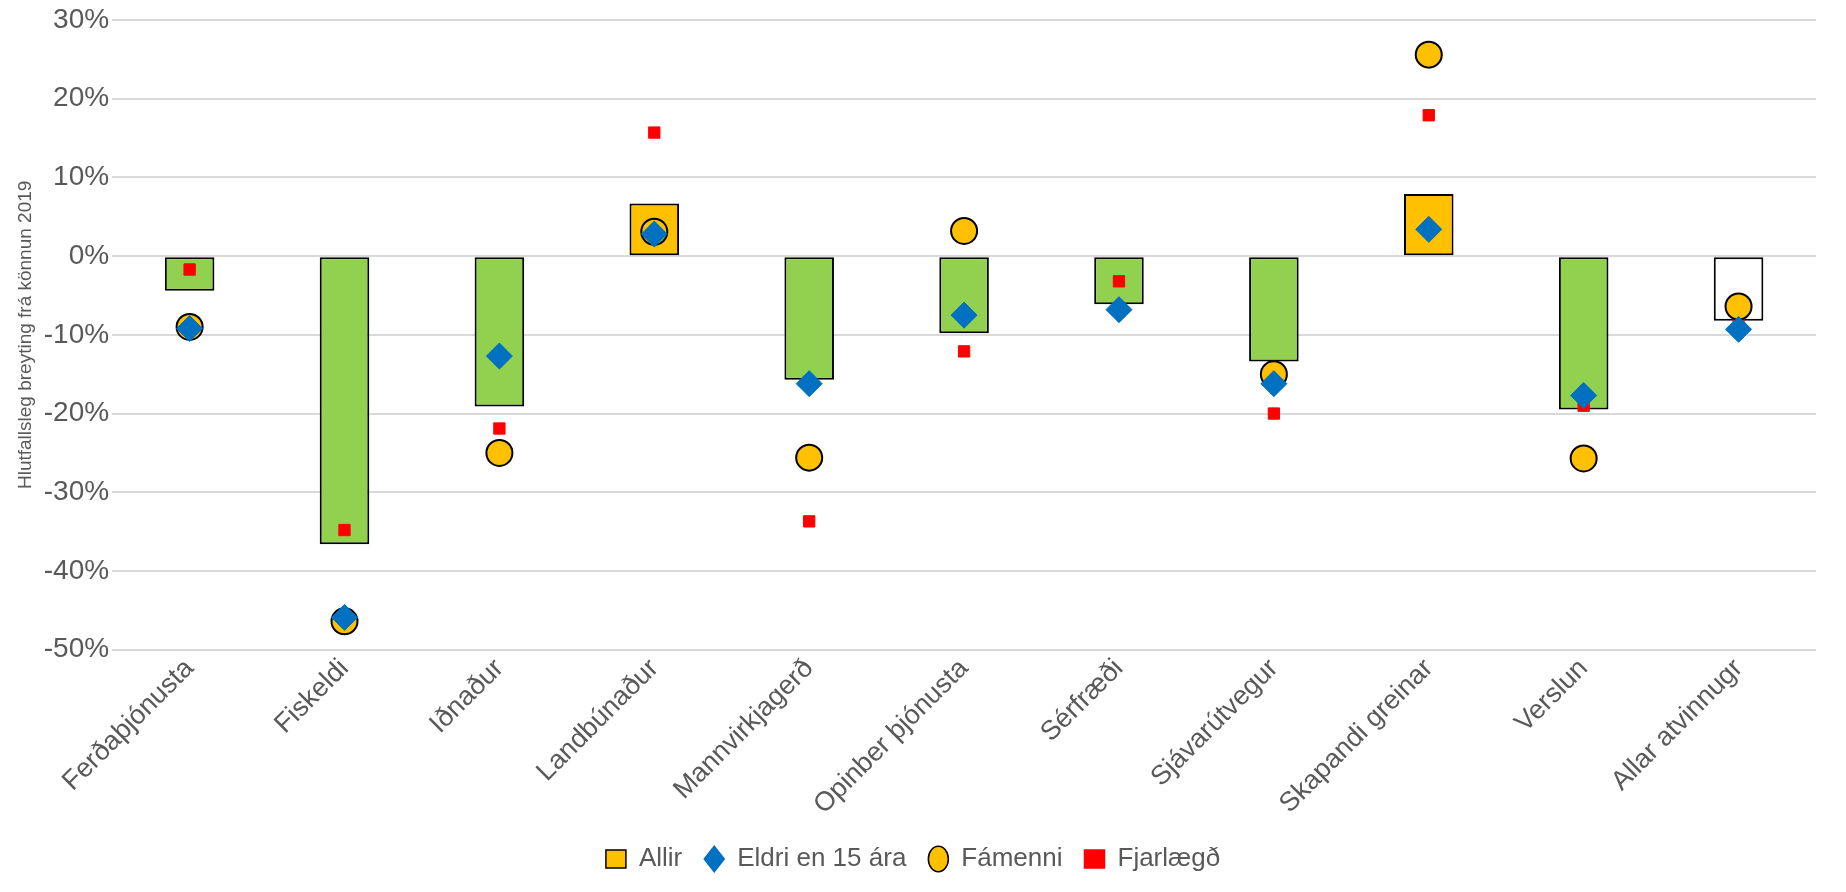  I want to click on y-tick-label: -50%, so click(76, 648).